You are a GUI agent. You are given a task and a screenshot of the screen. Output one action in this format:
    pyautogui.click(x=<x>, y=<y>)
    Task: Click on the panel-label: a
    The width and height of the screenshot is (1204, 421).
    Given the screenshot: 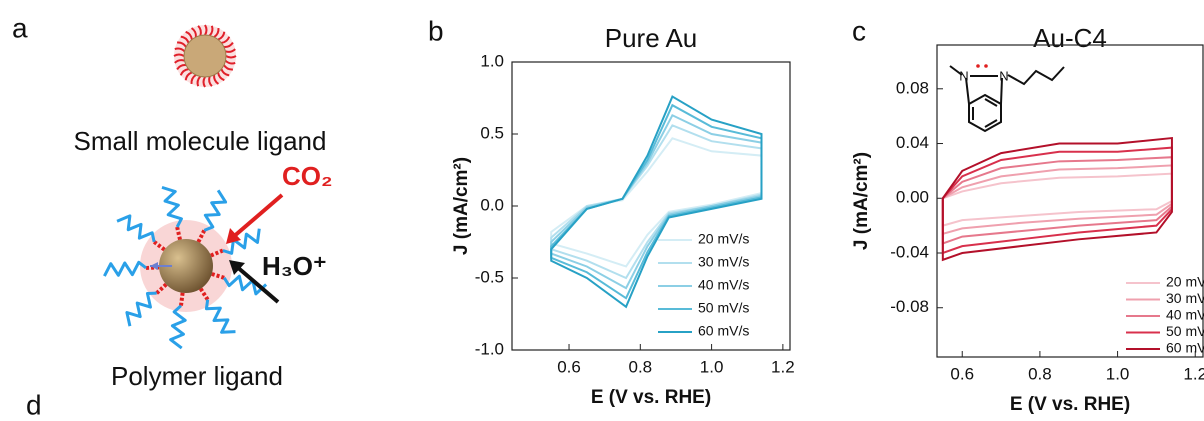 What is the action you would take?
    pyautogui.click(x=20, y=27)
    